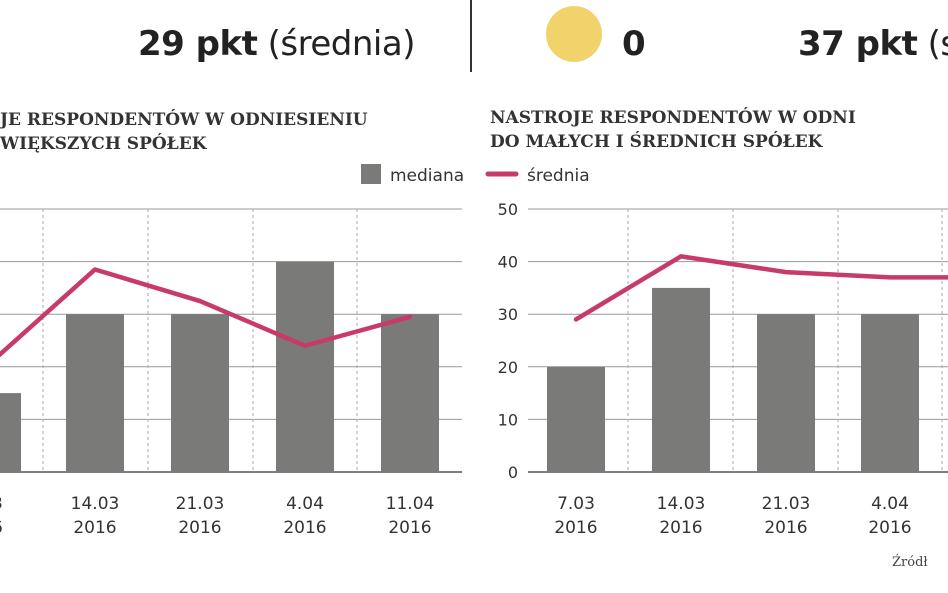 The width and height of the screenshot is (948, 593). I want to click on header-divider, so click(471, 36).